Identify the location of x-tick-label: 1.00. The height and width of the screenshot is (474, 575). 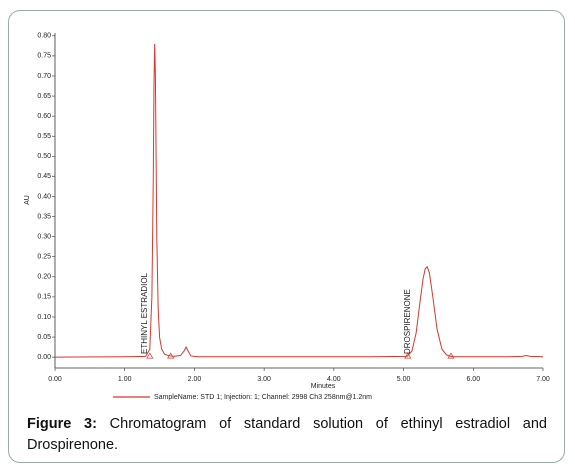
(125, 379).